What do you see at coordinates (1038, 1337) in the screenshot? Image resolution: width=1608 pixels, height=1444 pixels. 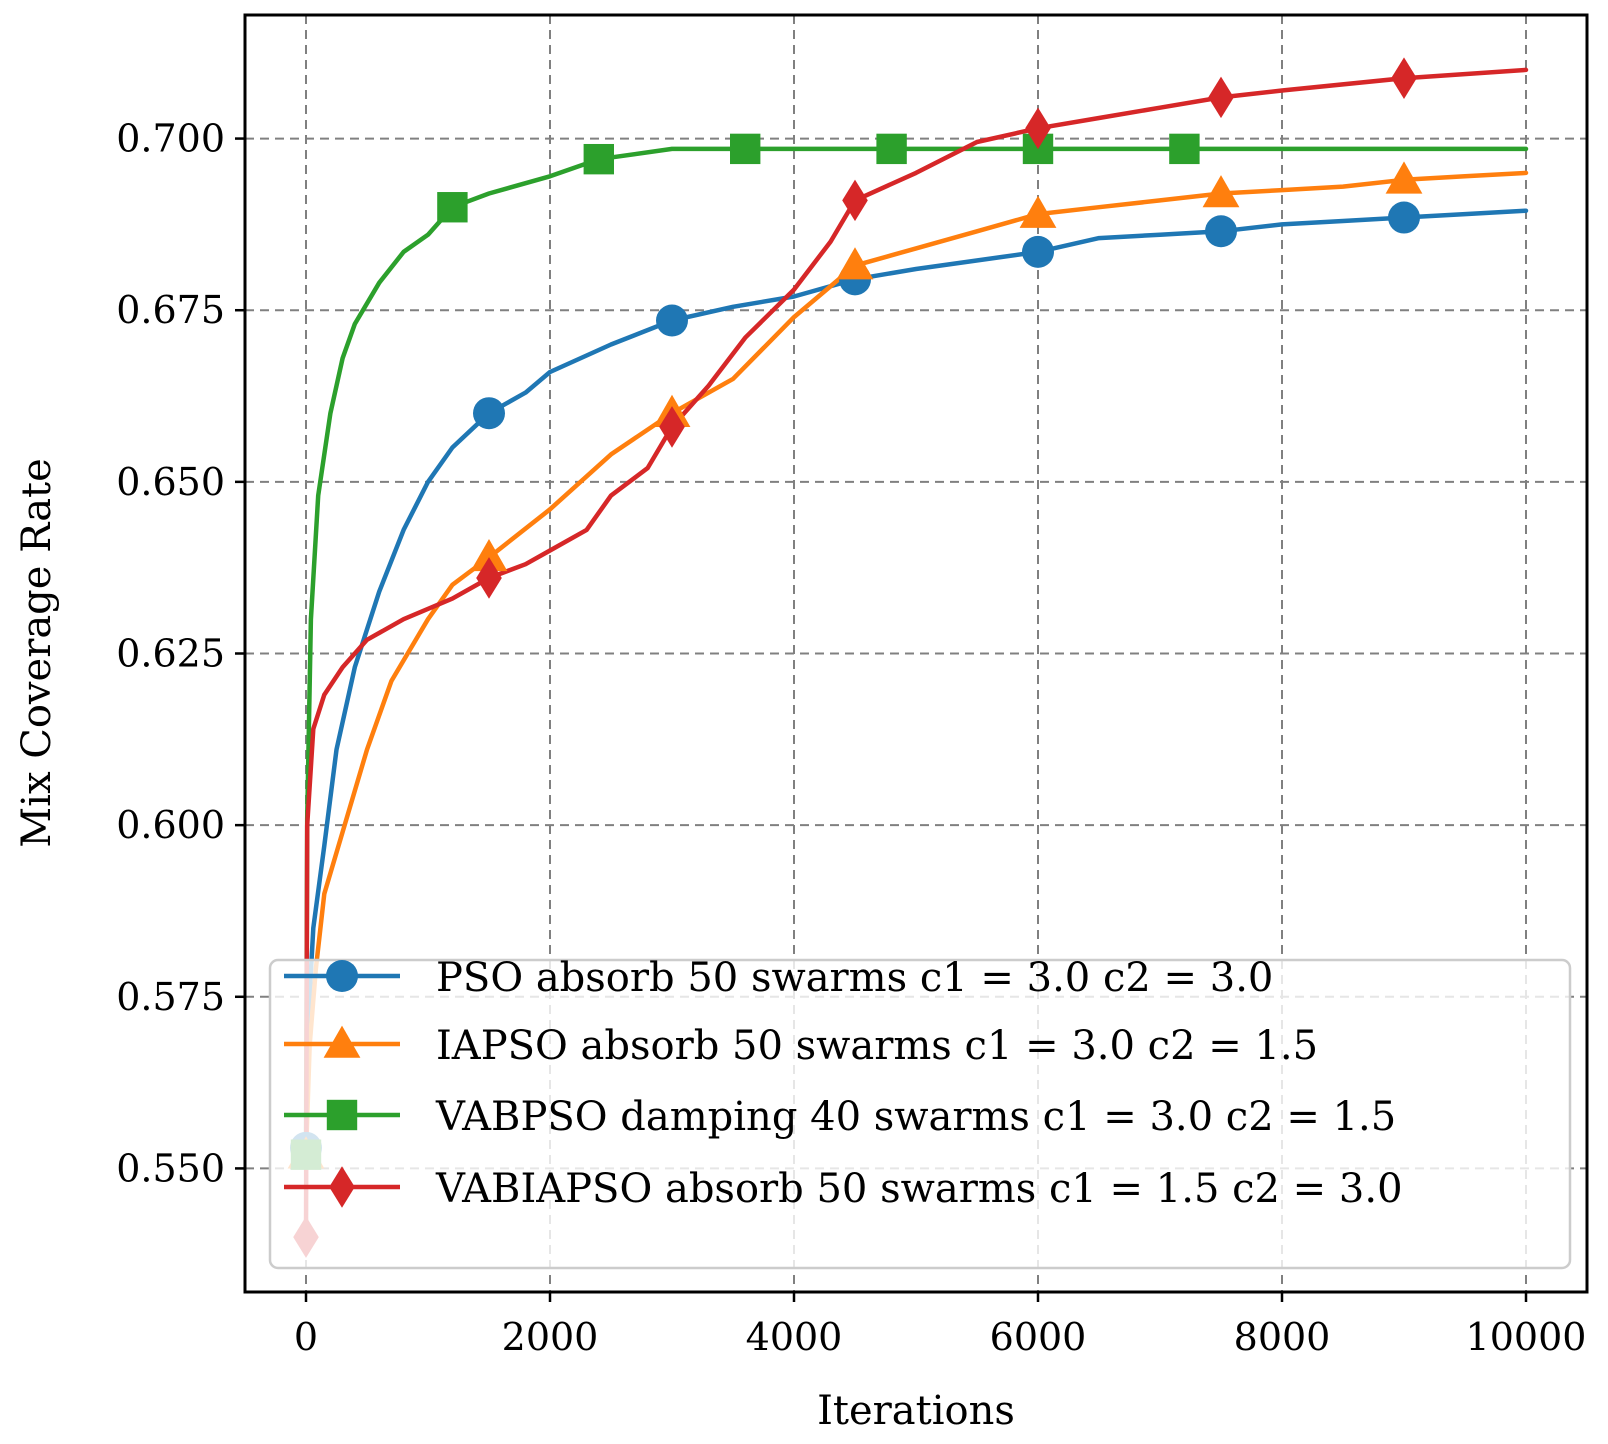 I see `x-tick-label: 6000` at bounding box center [1038, 1337].